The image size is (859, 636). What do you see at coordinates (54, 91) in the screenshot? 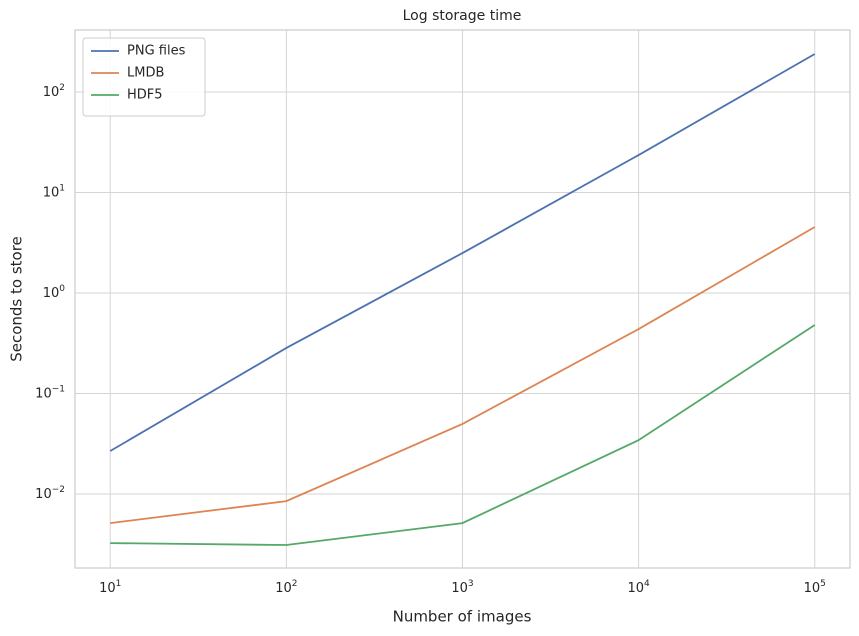
I see `y-tick-label: 10²` at bounding box center [54, 91].